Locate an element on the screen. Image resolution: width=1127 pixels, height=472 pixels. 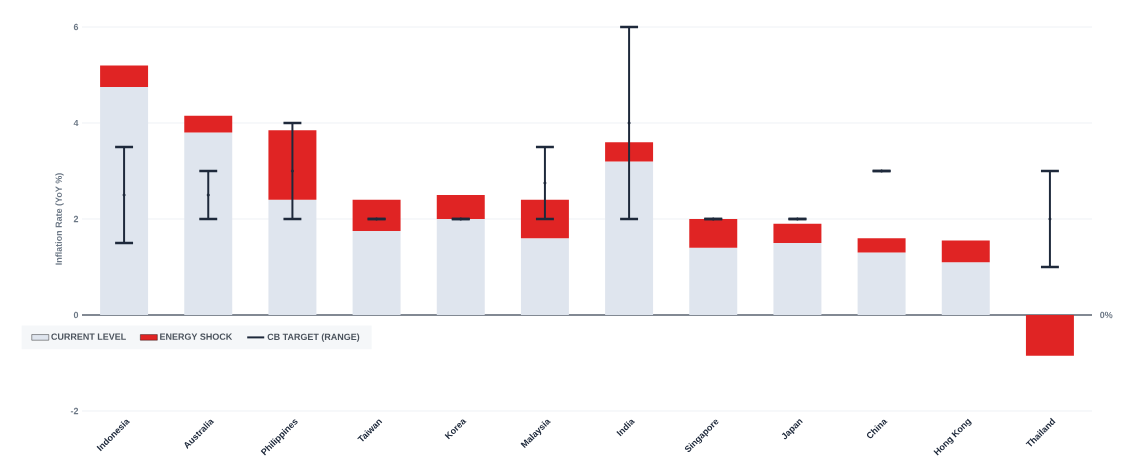
legend-label: CB TARGET (RANGE) is located at coordinates (313, 337).